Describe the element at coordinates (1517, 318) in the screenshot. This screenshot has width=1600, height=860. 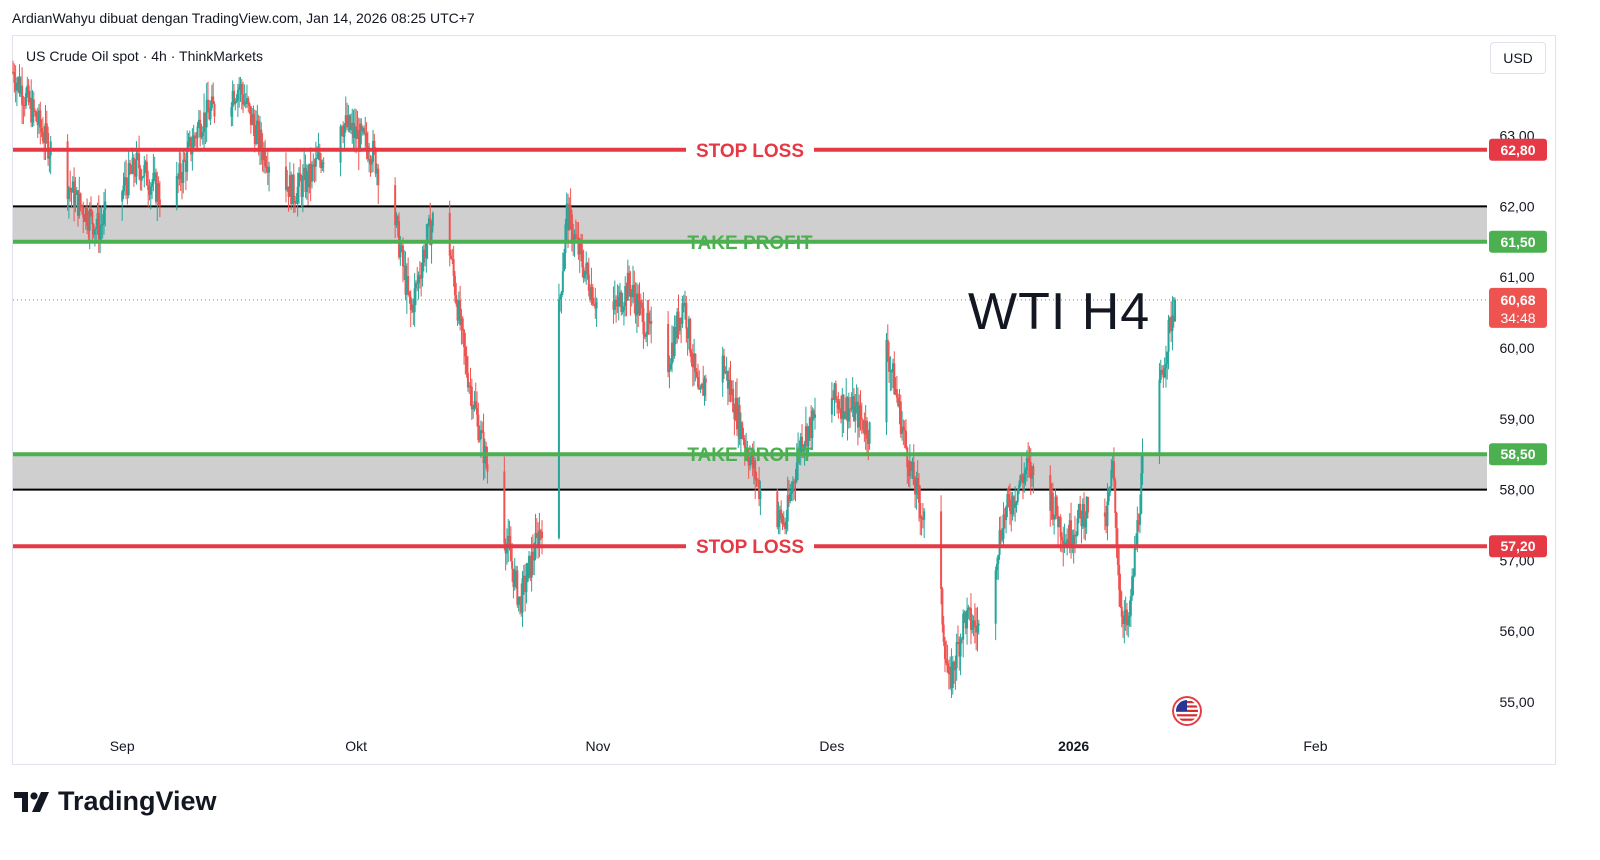
I see `countdown-label: 34:48` at that location.